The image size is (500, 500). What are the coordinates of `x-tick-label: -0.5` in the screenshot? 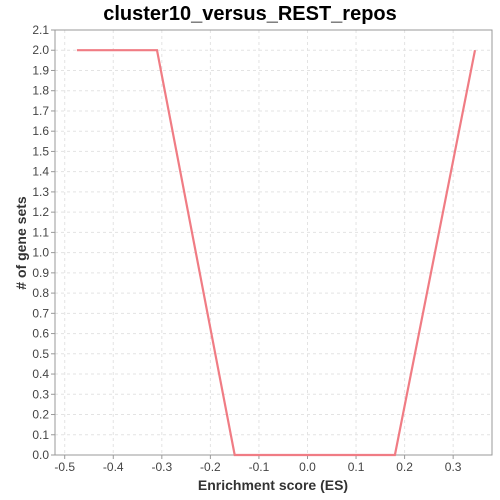 It's located at (64, 467).